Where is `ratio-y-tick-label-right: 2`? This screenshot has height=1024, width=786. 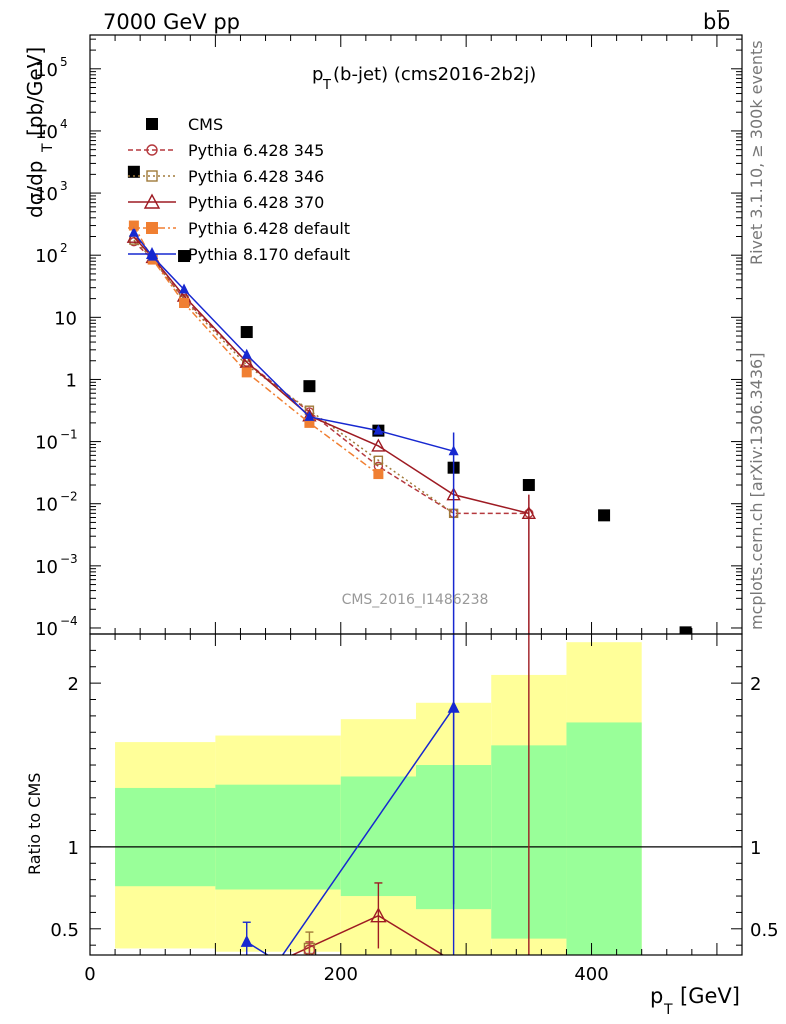 ratio-y-tick-label-right: 2 is located at coordinates (755, 684).